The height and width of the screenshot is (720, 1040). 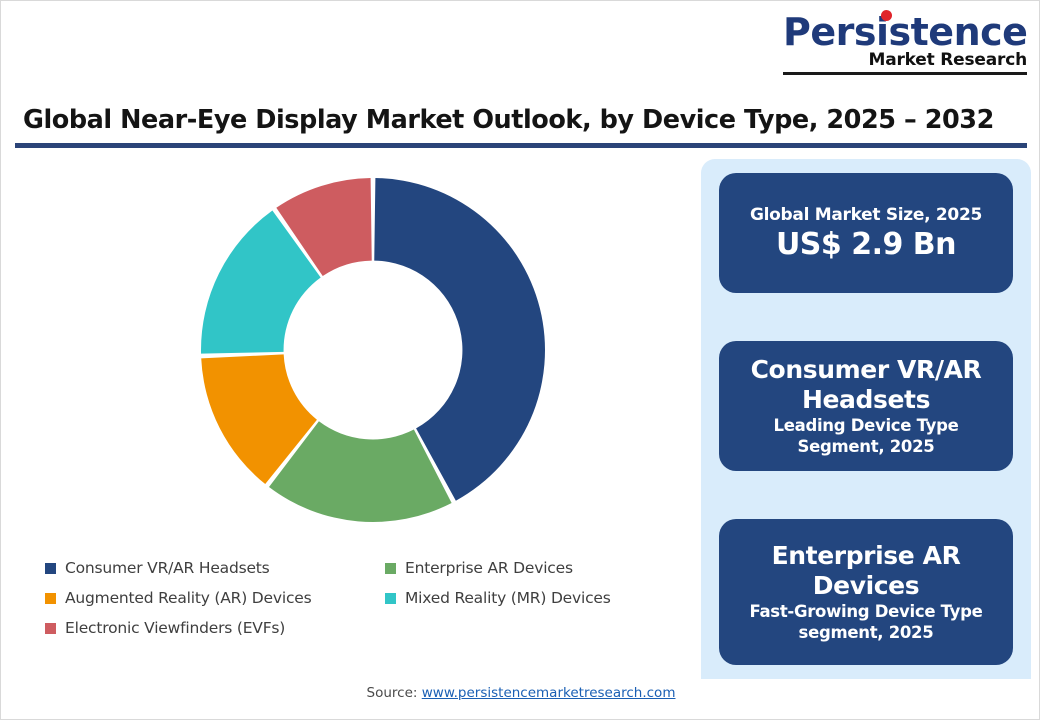 I want to click on donut-slice: Consumer VR/AR Headsets: 42%, so click(x=459, y=339).